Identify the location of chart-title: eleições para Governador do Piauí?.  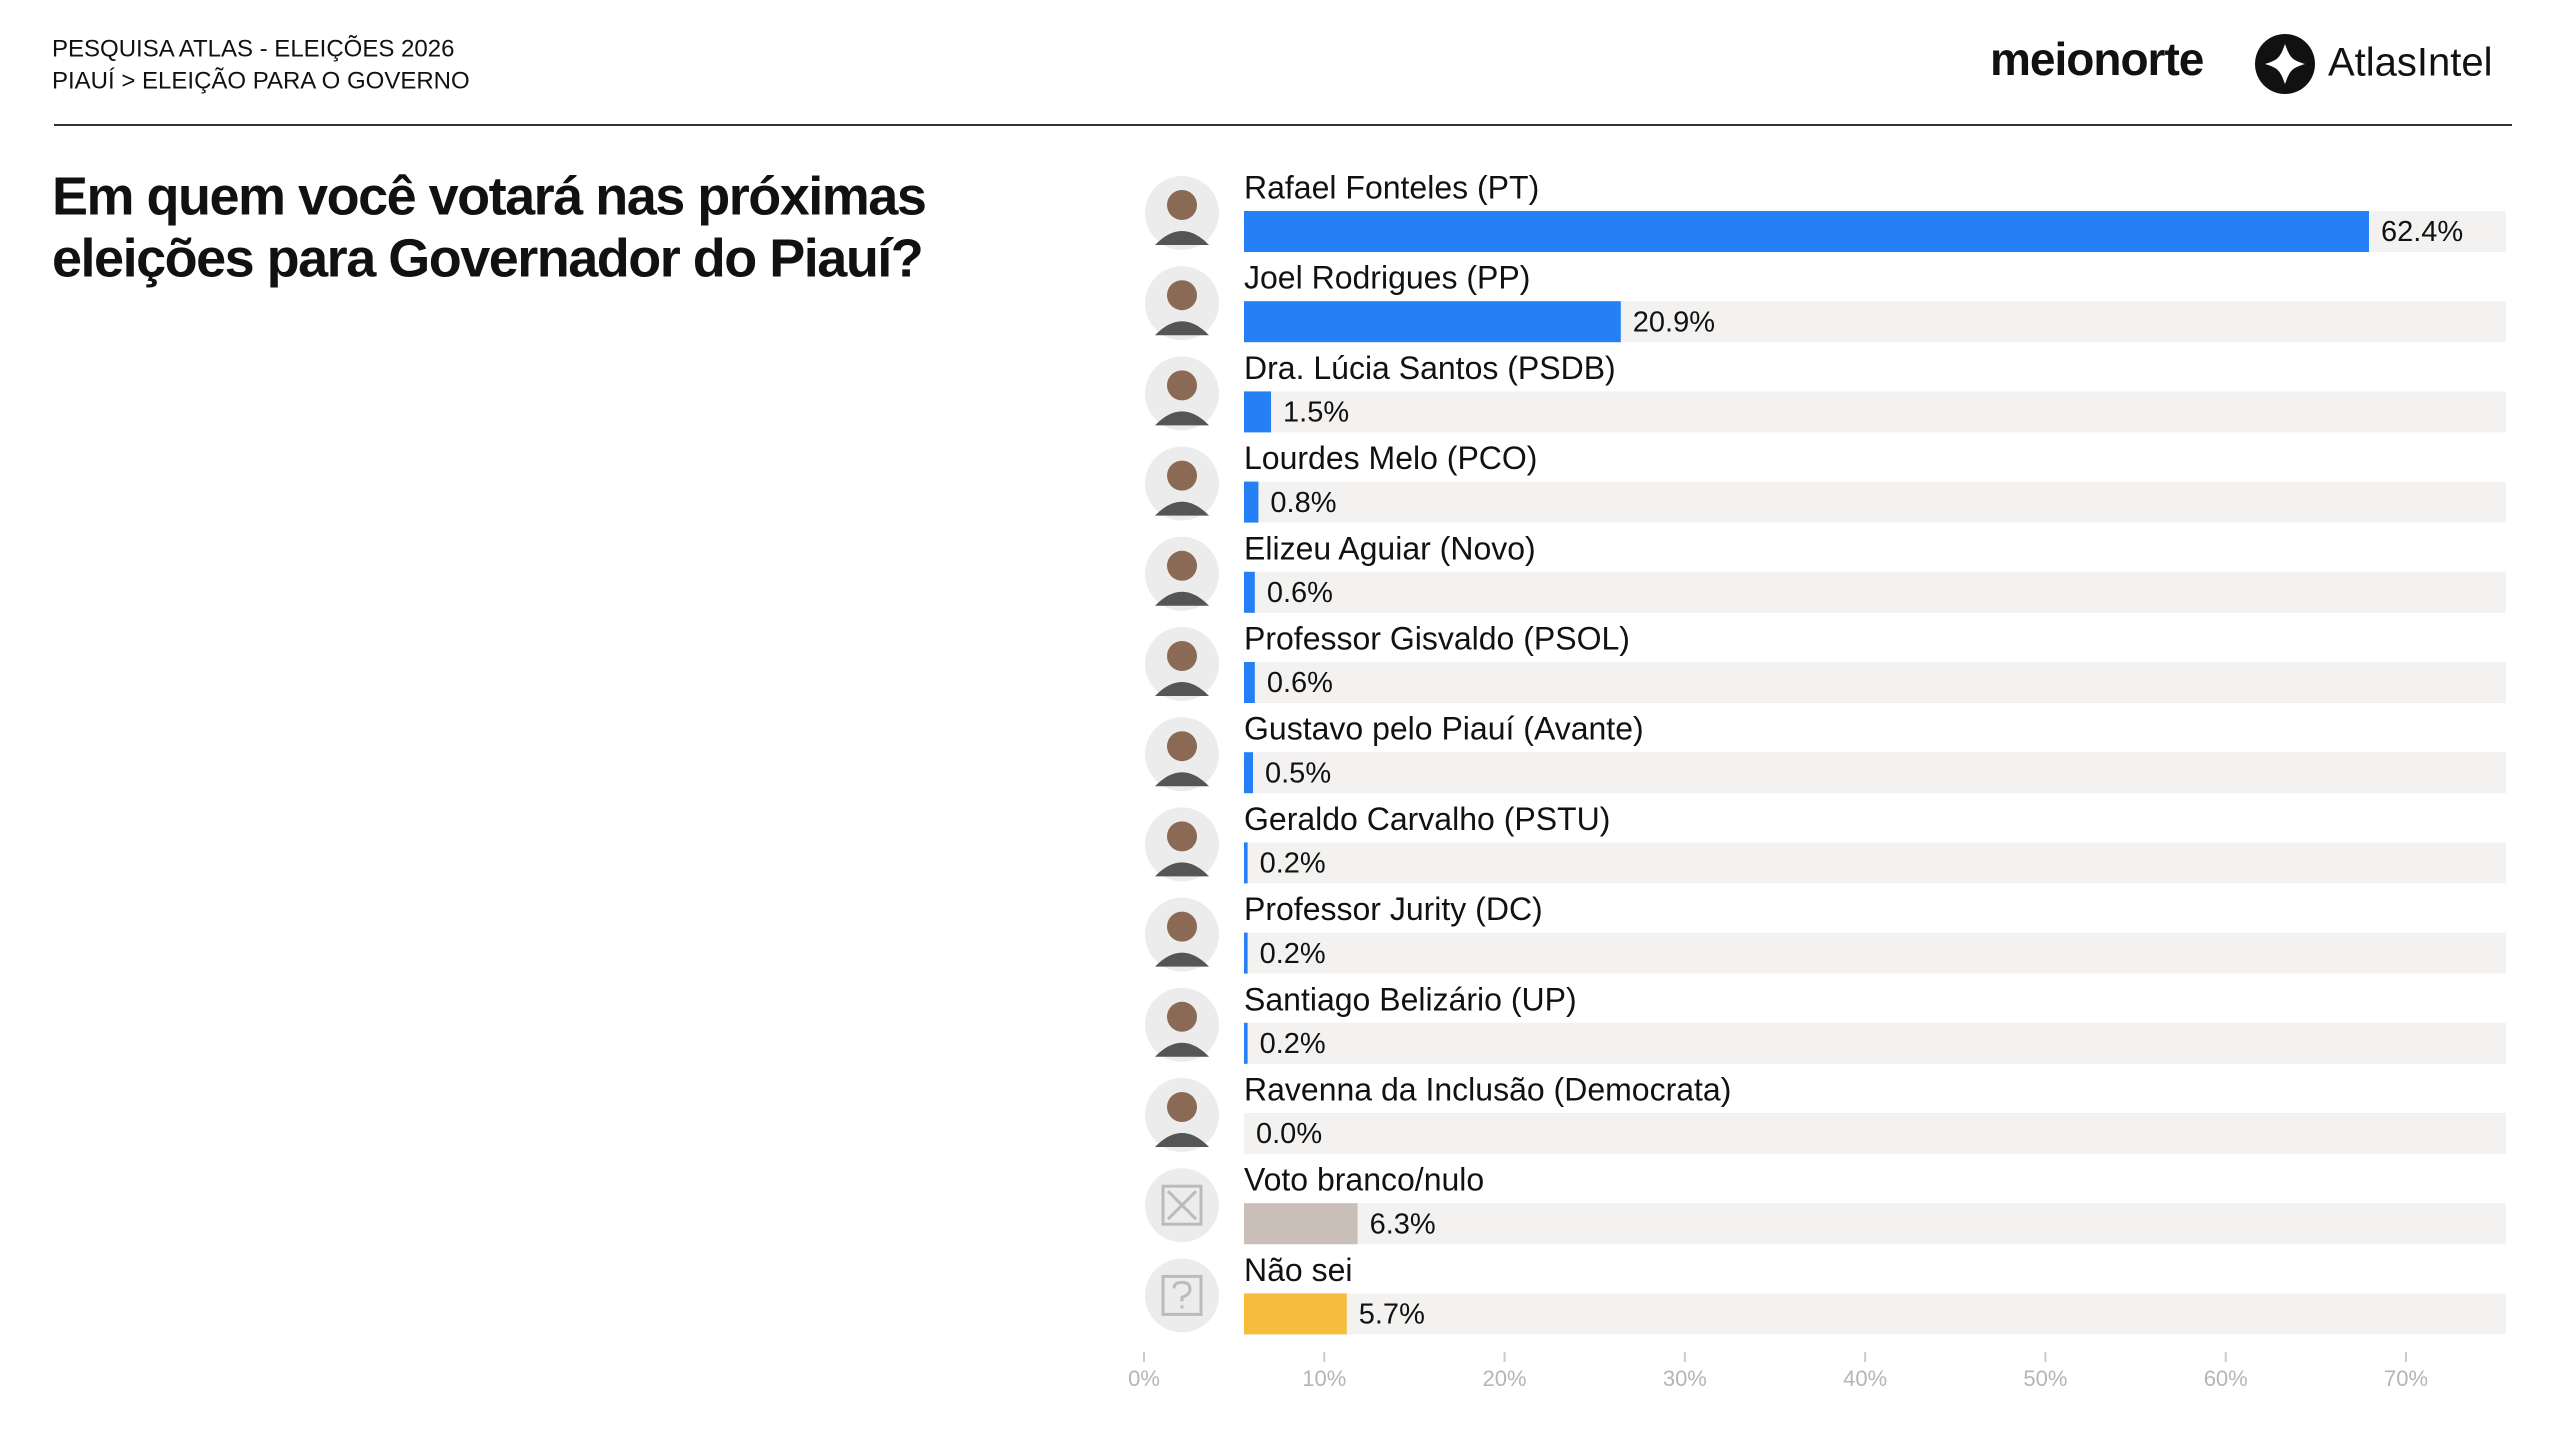
(487, 258).